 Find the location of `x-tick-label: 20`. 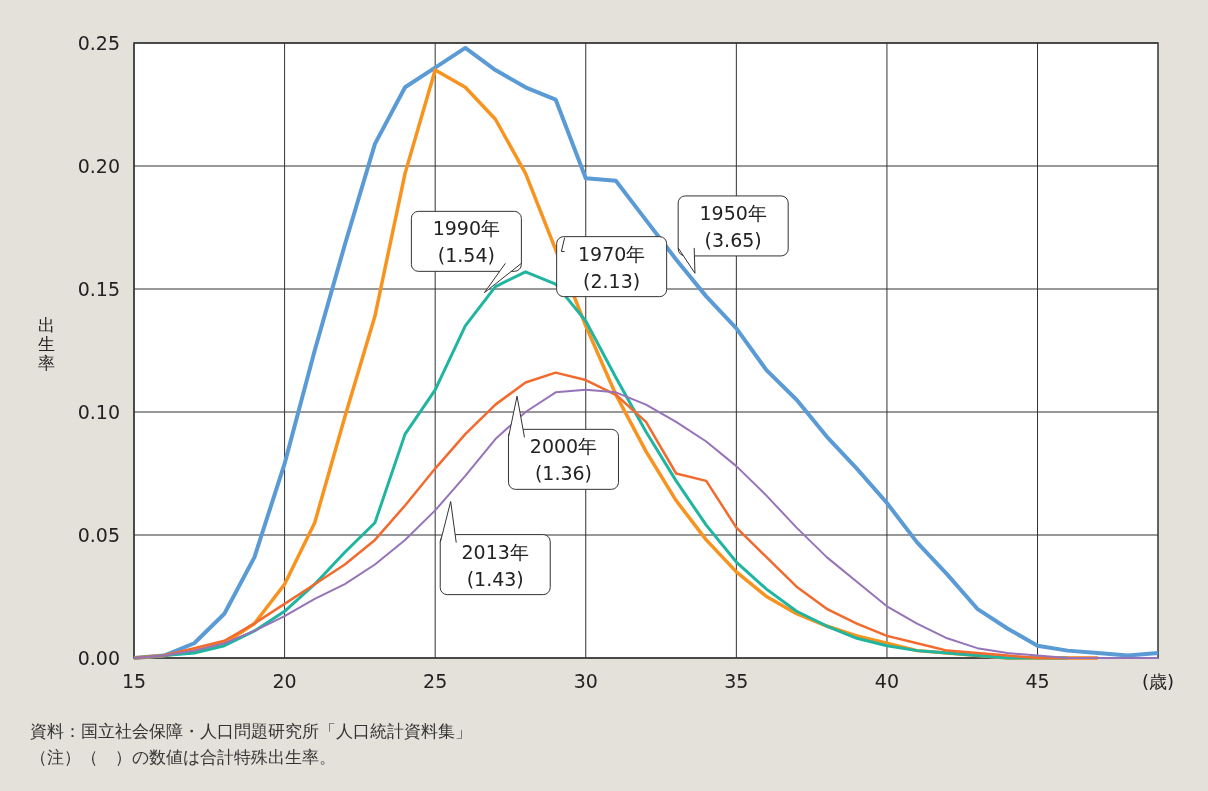

x-tick-label: 20 is located at coordinates (284, 681).